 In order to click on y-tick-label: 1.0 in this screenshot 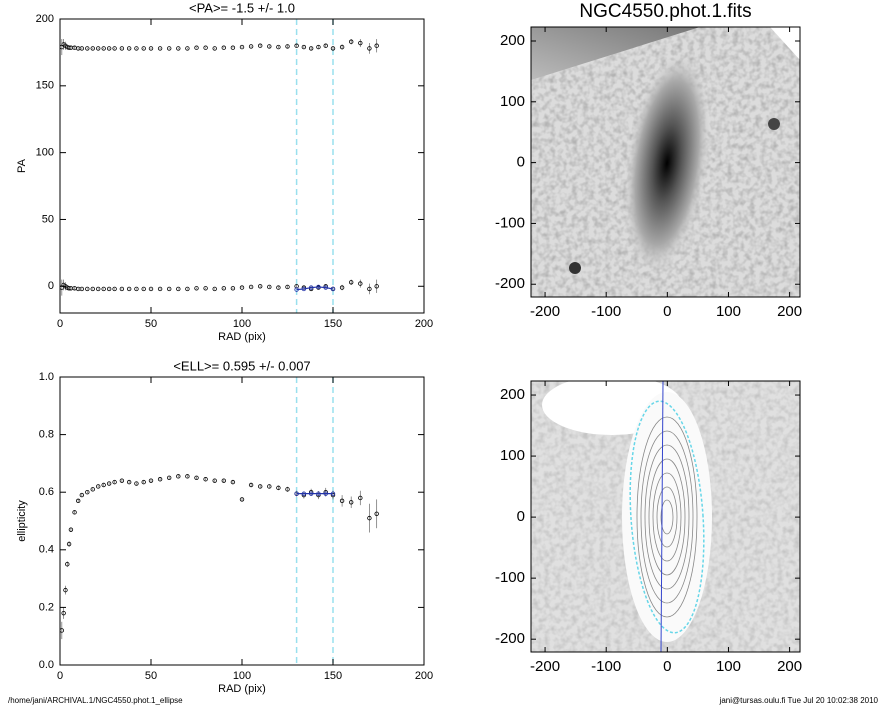, I will do `click(46, 377)`.